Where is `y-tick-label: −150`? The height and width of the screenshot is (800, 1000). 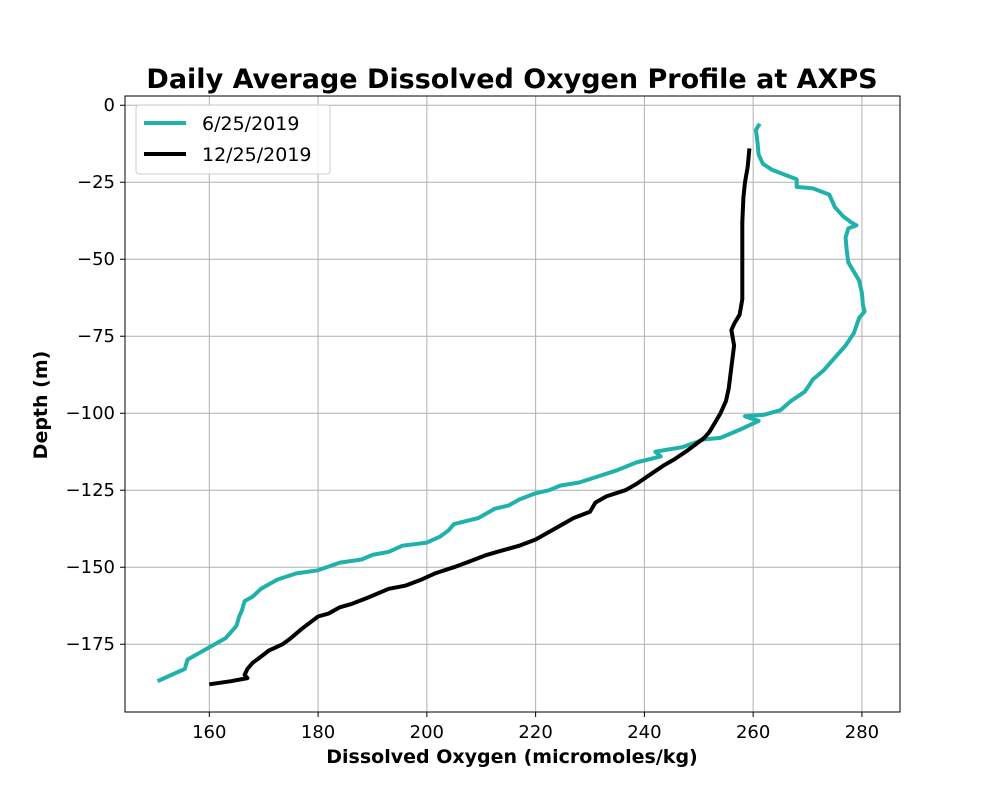
y-tick-label: −150 is located at coordinates (90, 567).